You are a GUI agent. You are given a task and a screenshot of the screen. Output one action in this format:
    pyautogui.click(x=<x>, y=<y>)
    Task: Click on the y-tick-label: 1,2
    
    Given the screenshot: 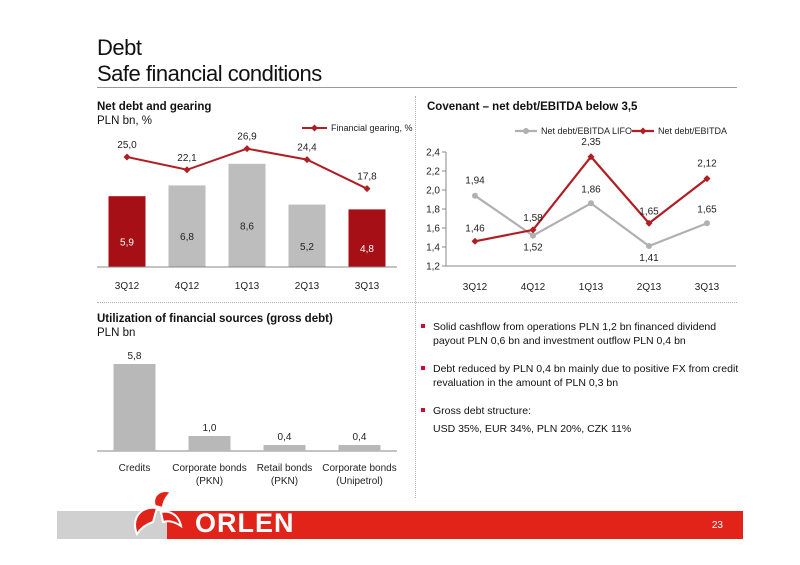 What is the action you would take?
    pyautogui.click(x=433, y=267)
    